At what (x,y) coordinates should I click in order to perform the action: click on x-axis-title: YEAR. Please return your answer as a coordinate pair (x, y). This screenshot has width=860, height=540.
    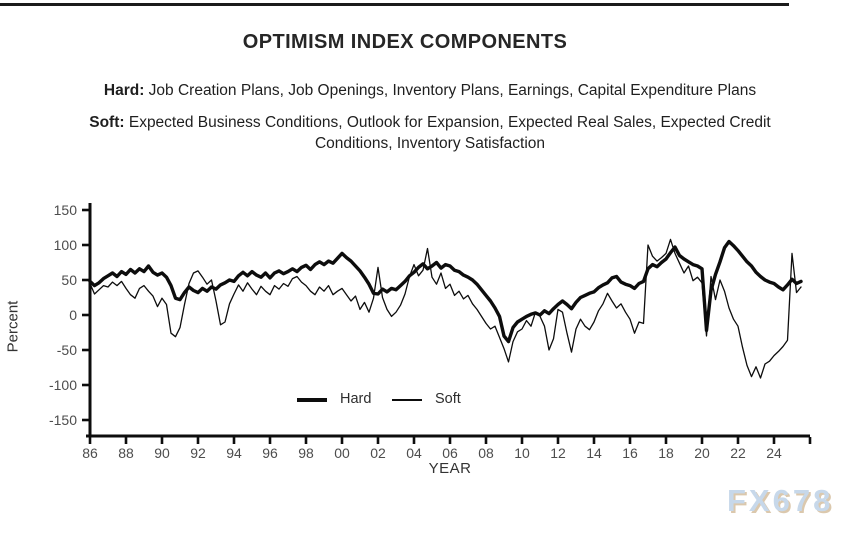
    Looking at the image, I should click on (450, 468).